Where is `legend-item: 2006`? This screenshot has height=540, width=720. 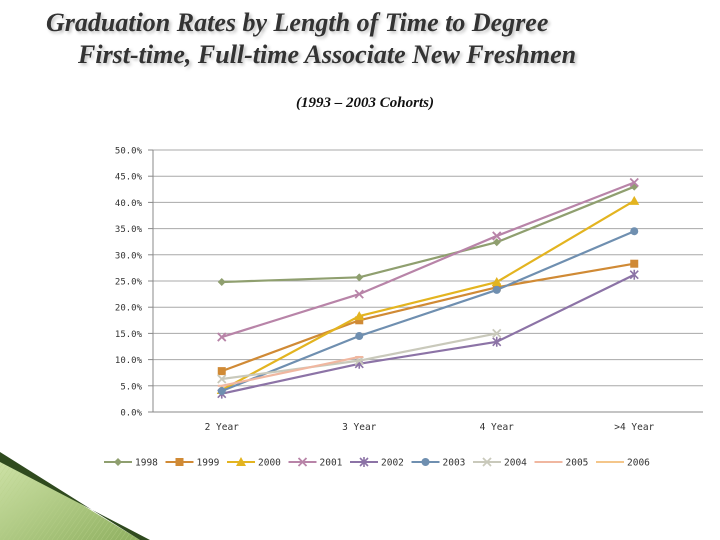 legend-item: 2006 is located at coordinates (623, 463).